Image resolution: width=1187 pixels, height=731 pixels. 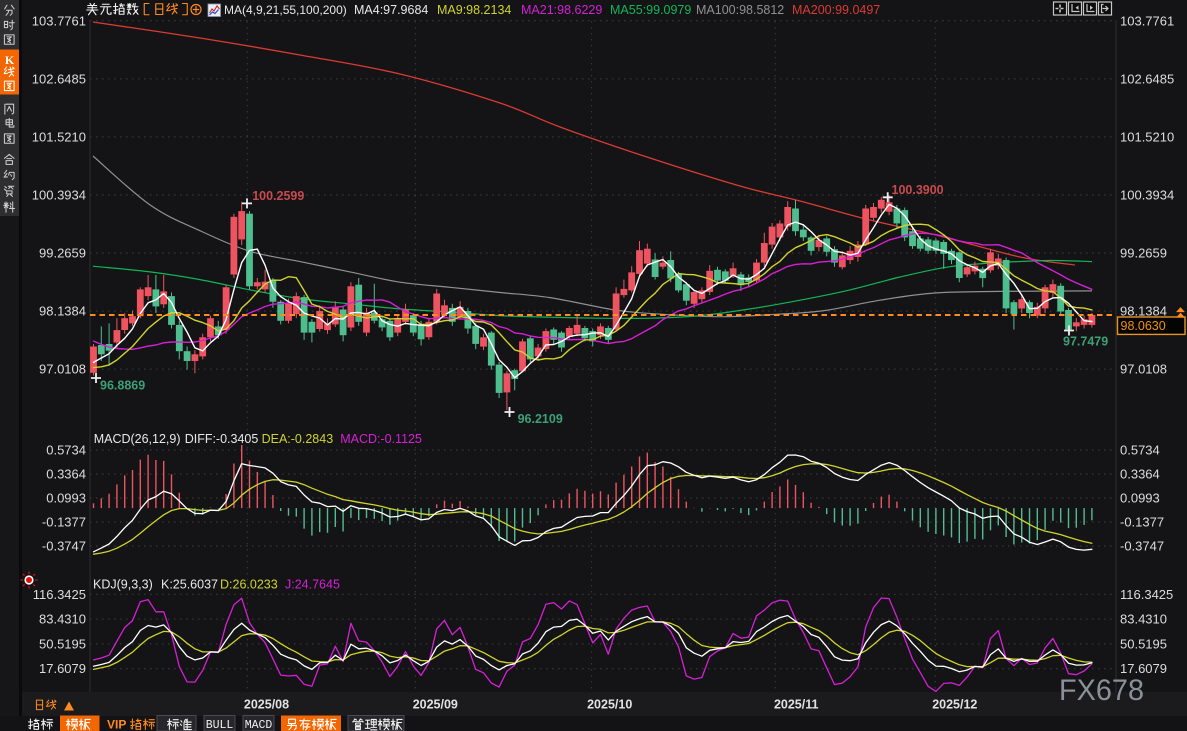 I want to click on svg-text: BULL, so click(x=220, y=725).